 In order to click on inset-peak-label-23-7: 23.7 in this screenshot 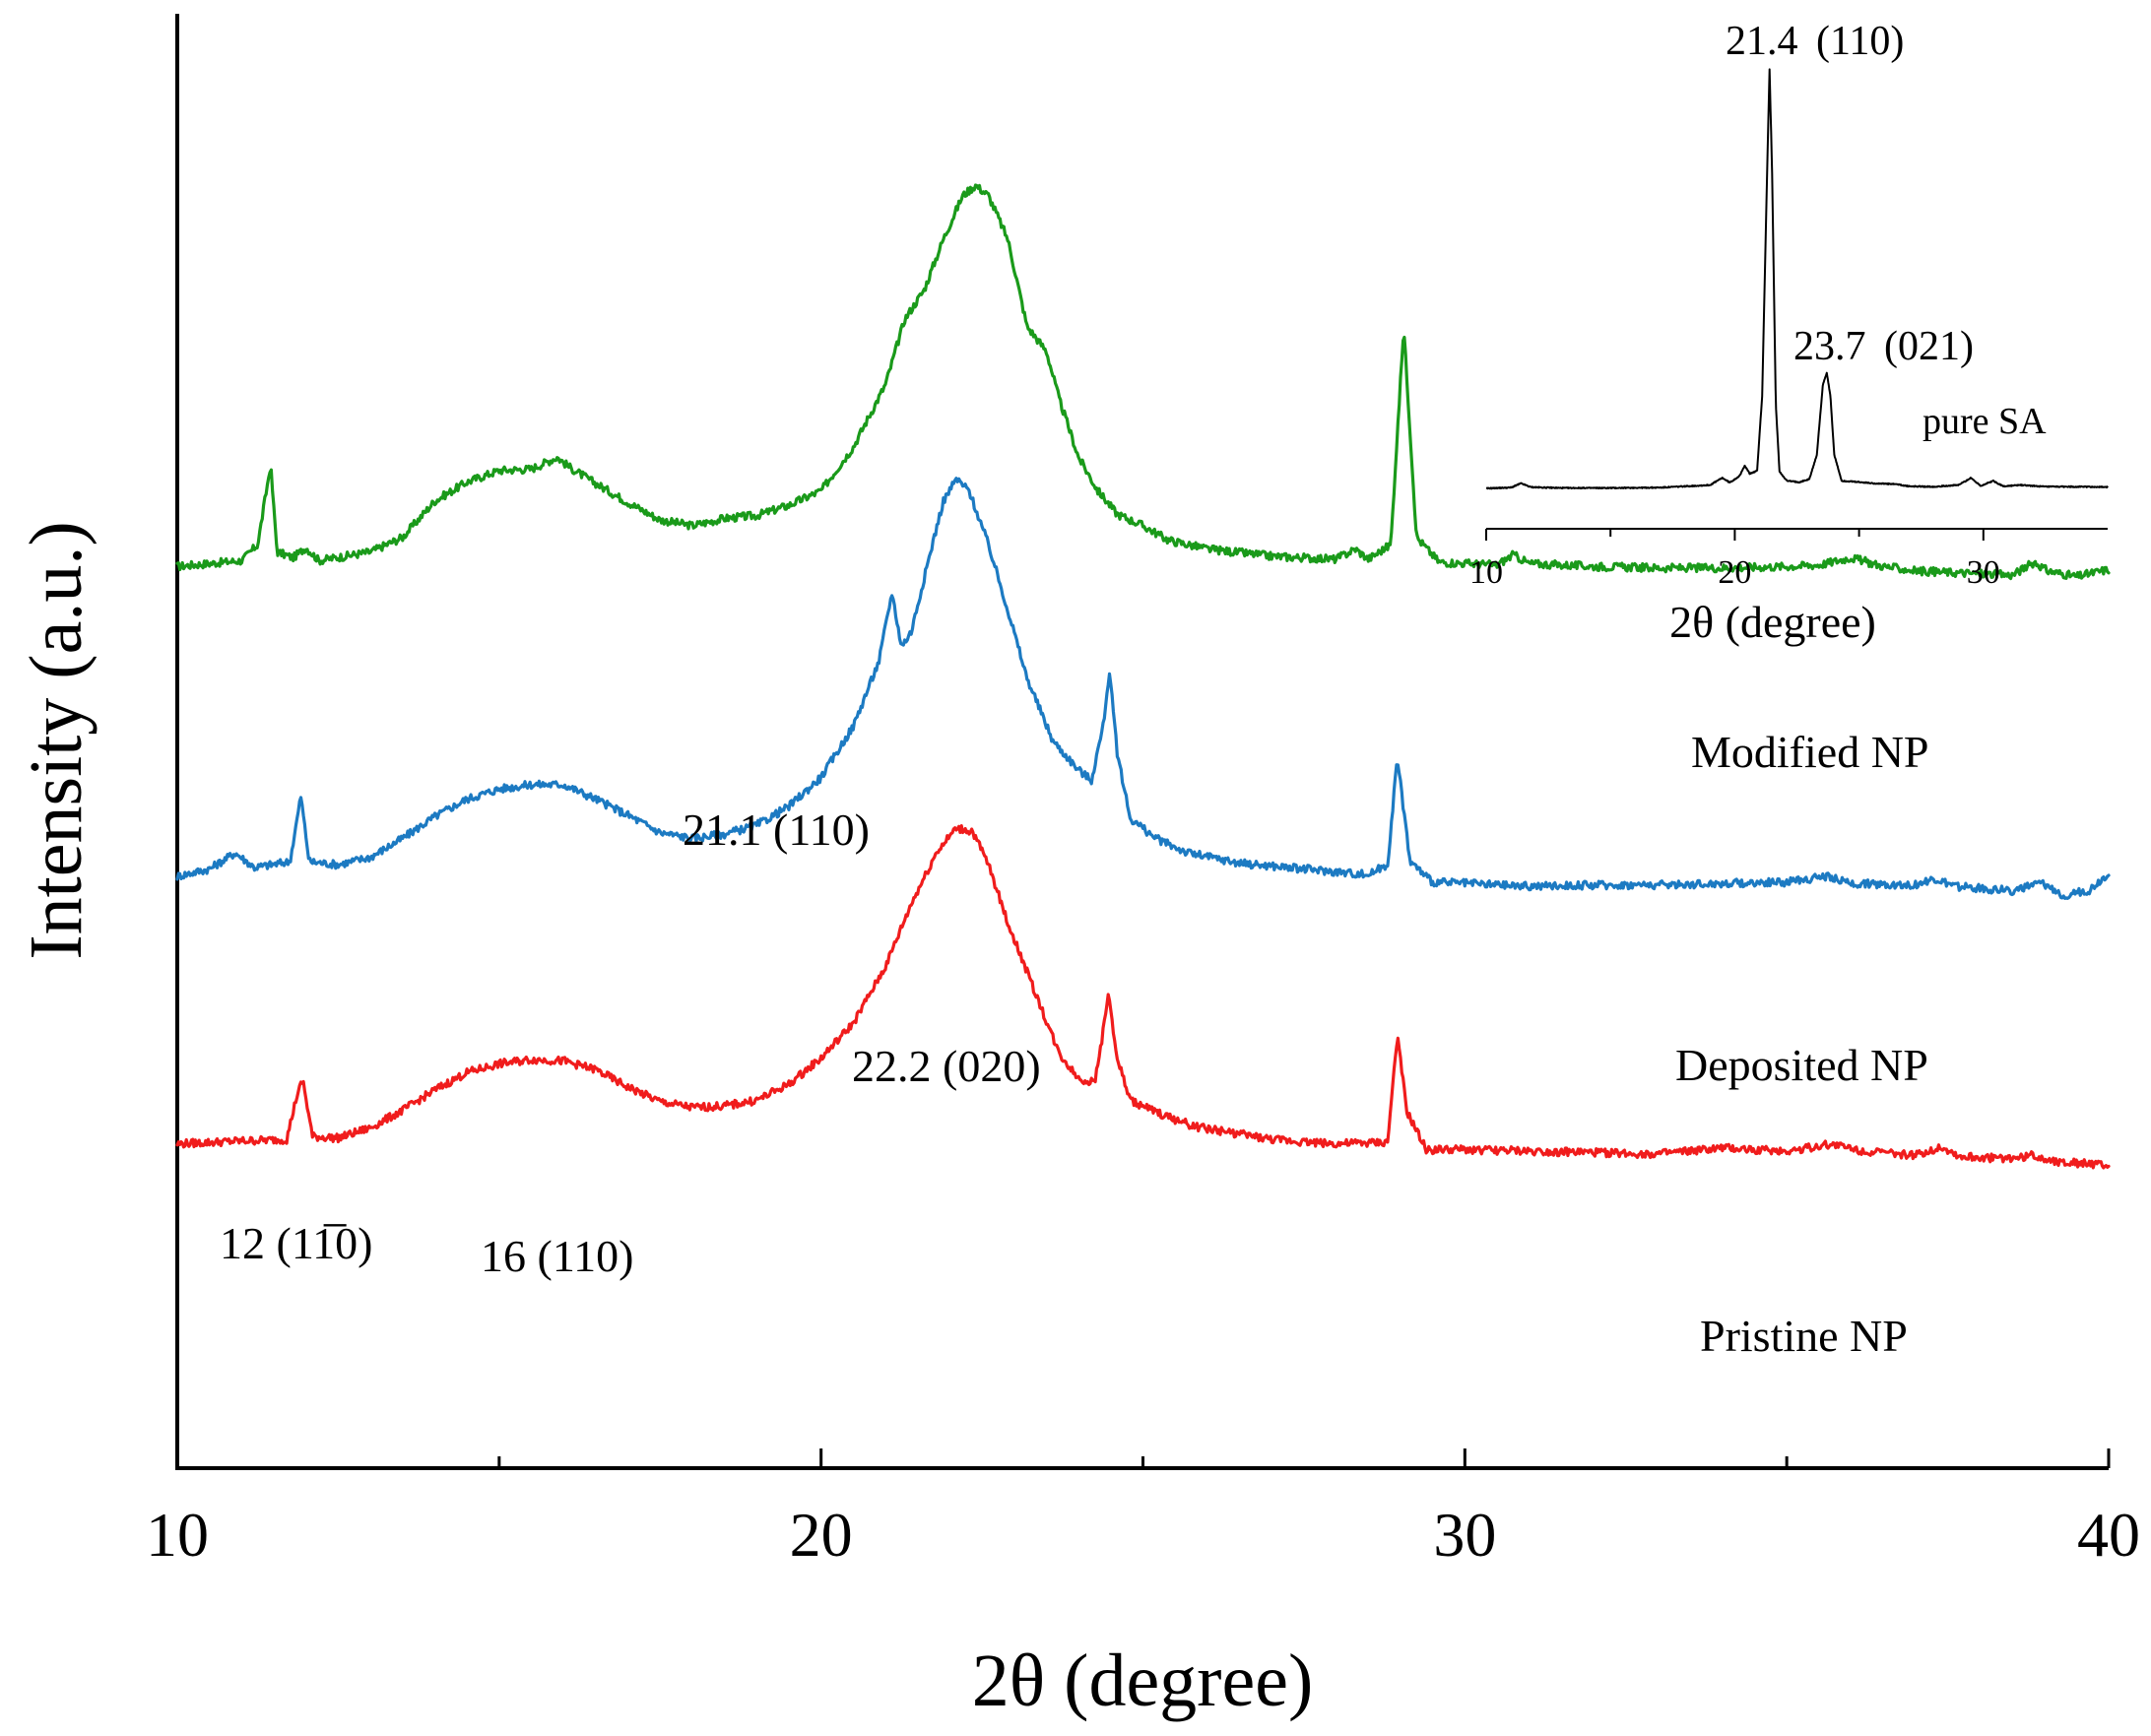, I will do `click(1829, 346)`.